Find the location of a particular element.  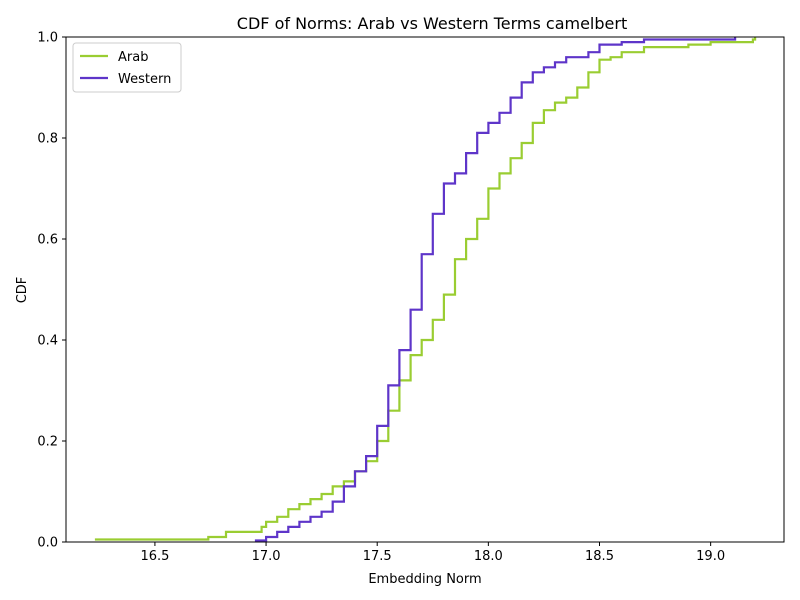

y-tick-label: 0.6 is located at coordinates (47, 240).